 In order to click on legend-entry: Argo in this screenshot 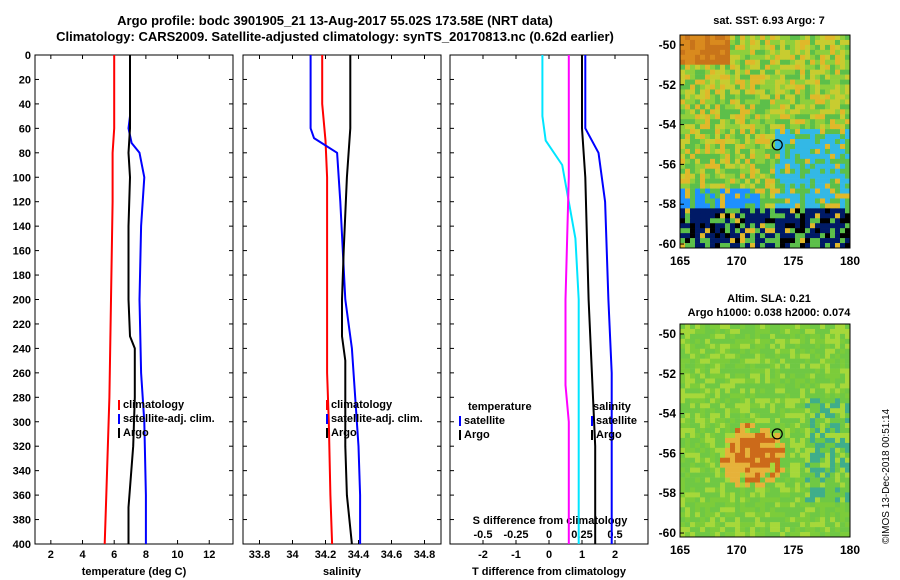, I will do `click(609, 435)`.